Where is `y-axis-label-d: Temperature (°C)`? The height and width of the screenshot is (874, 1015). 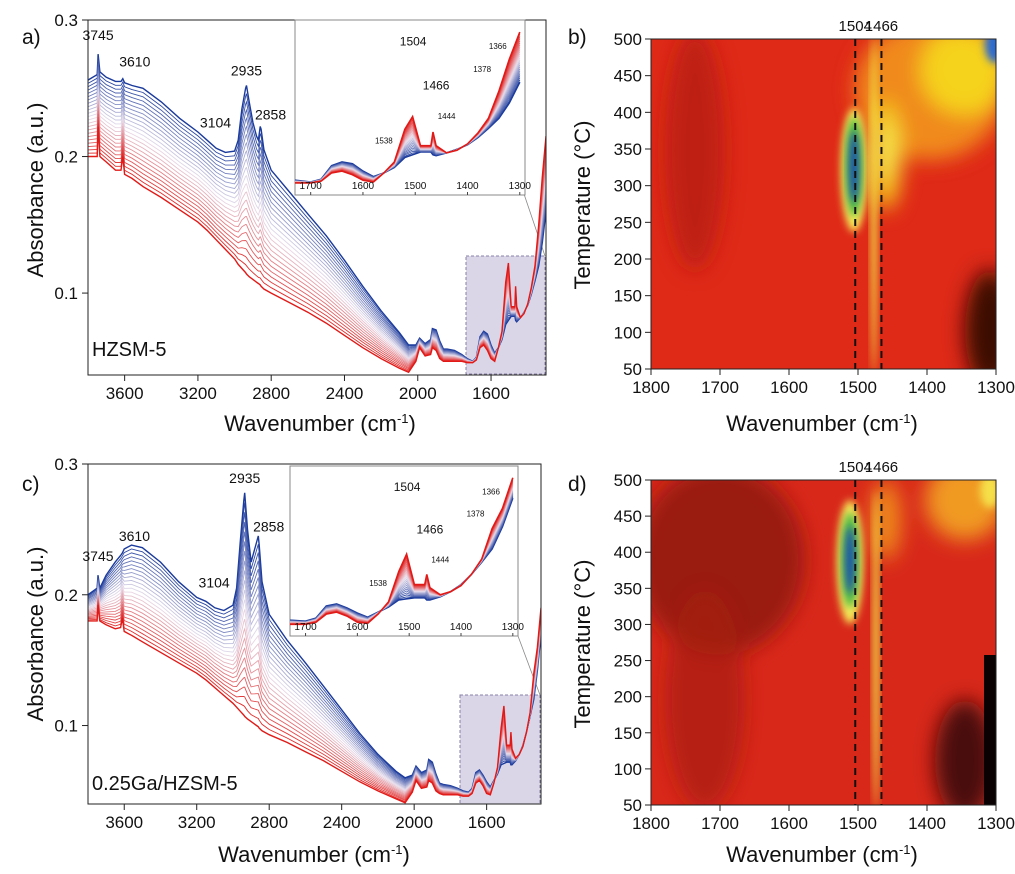 y-axis-label-d: Temperature (°C) is located at coordinates (582, 644).